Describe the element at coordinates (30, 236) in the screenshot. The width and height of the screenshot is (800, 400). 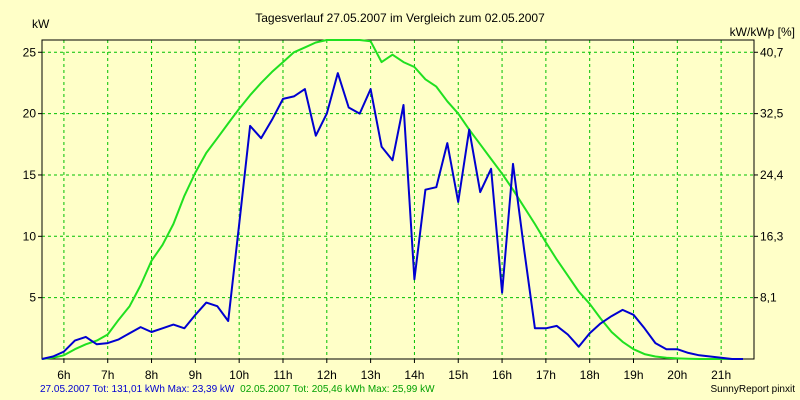
I see `y-tick-label-left: 10` at that location.